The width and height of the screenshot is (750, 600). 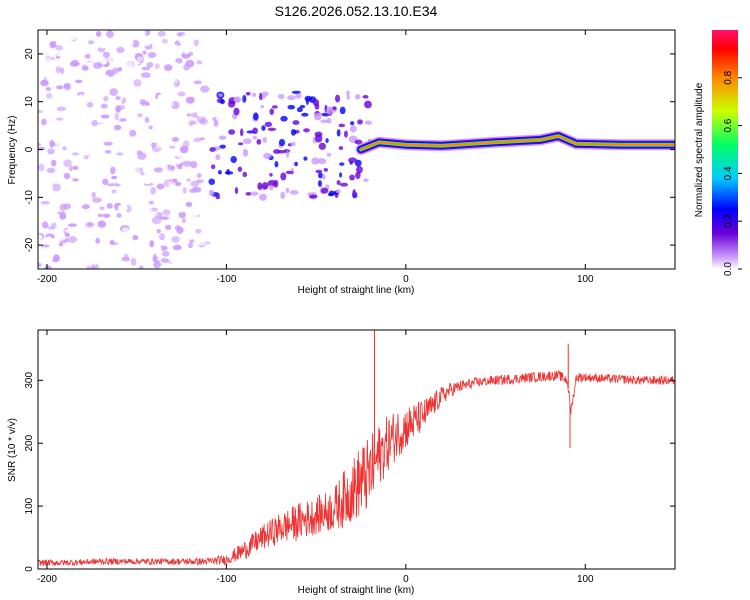 I want to click on colorbar-tick-label: 0.2, so click(x=728, y=221).